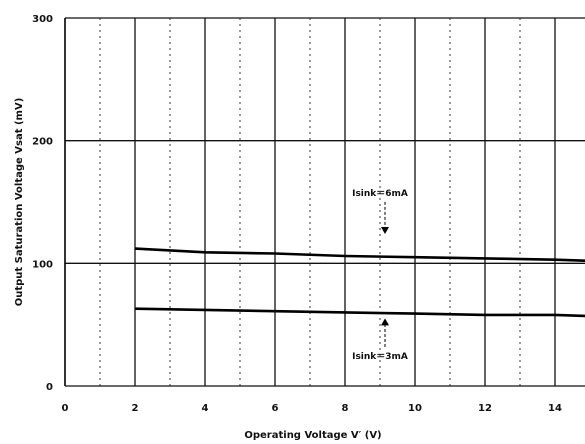  Describe the element at coordinates (312, 435) in the screenshot. I see `x-axis-label: Operating Voltage V′ (V)` at that location.